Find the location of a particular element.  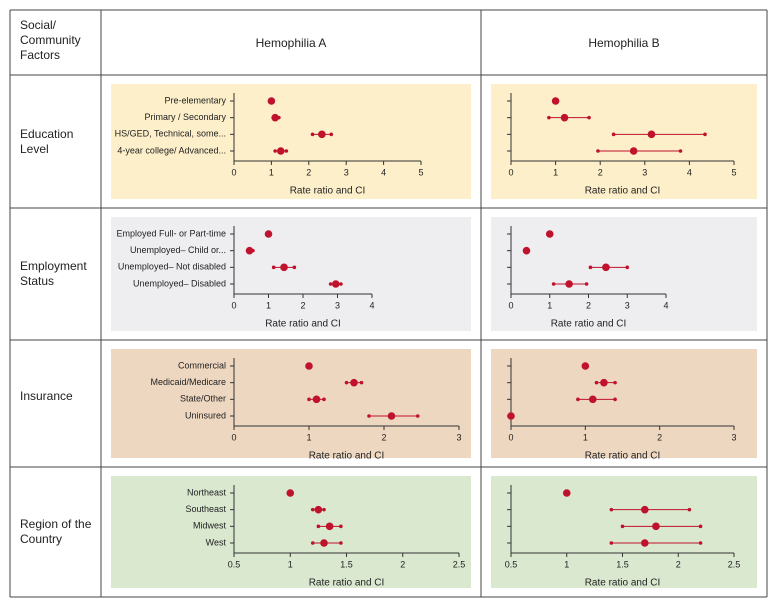

row-label: Education Level is located at coordinates (47, 141).